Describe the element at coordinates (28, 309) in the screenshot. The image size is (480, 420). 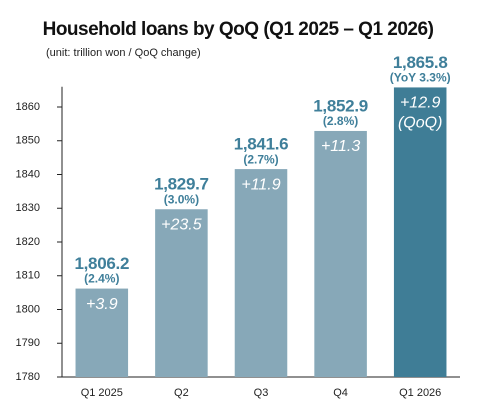
I see `y-tick-label: 1800` at that location.